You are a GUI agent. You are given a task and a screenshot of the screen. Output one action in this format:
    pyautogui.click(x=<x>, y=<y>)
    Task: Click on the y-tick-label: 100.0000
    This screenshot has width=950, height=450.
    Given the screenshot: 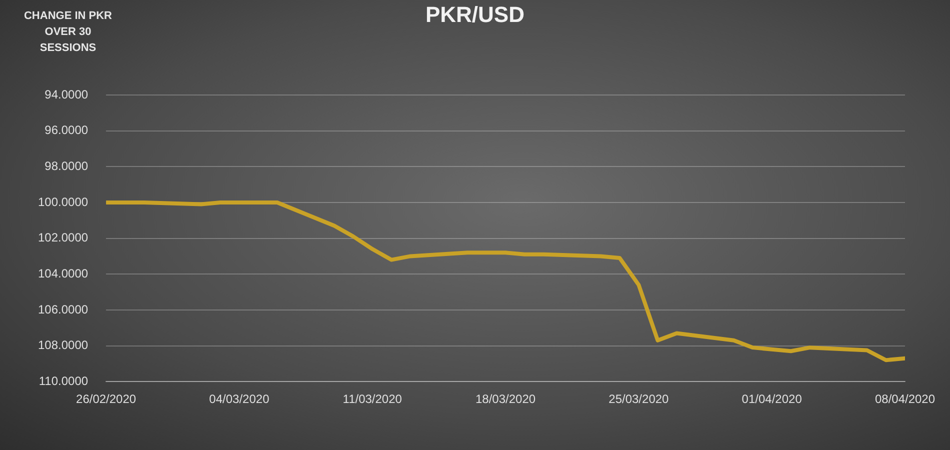 What is the action you would take?
    pyautogui.click(x=63, y=201)
    